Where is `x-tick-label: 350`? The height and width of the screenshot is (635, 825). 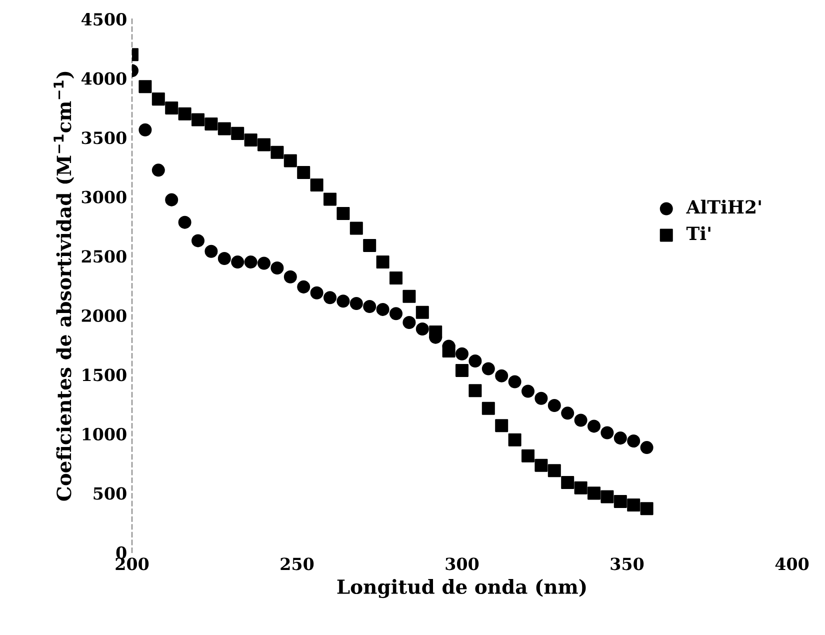
x-tick-label: 350 is located at coordinates (627, 564).